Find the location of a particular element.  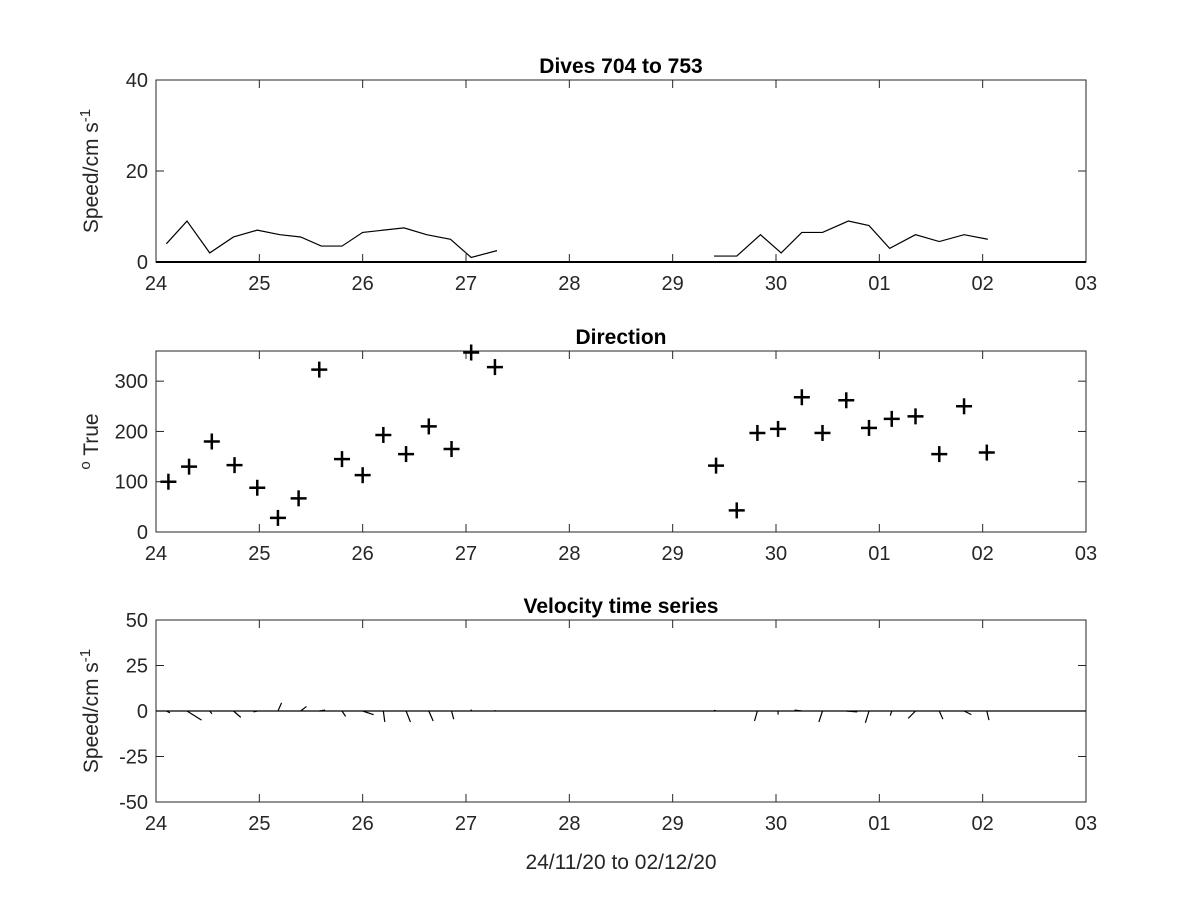

y-tick-label: 50 is located at coordinates (137, 621).